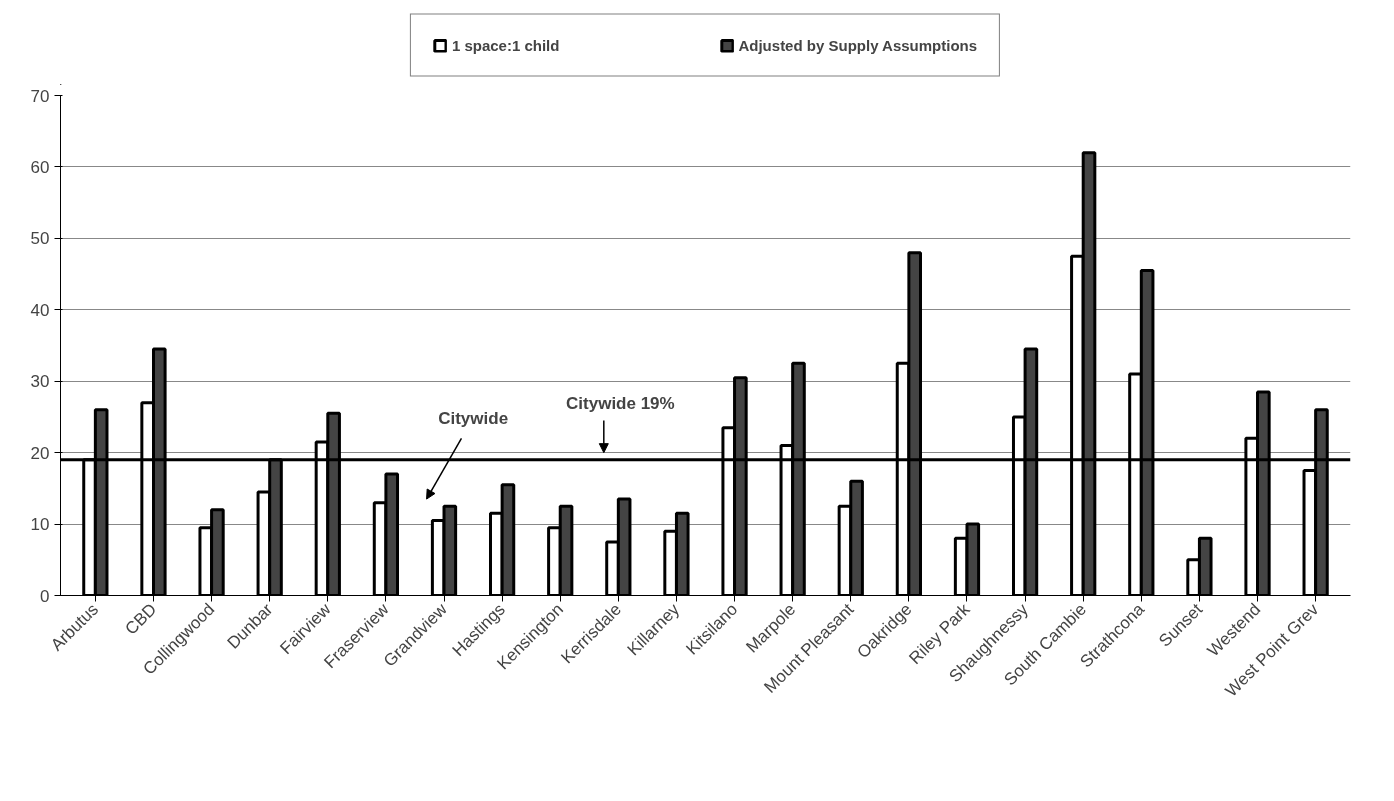 This screenshot has width=1394, height=801. Describe the element at coordinates (505, 45) in the screenshot. I see `legend-label: 1 space:1 child` at that location.